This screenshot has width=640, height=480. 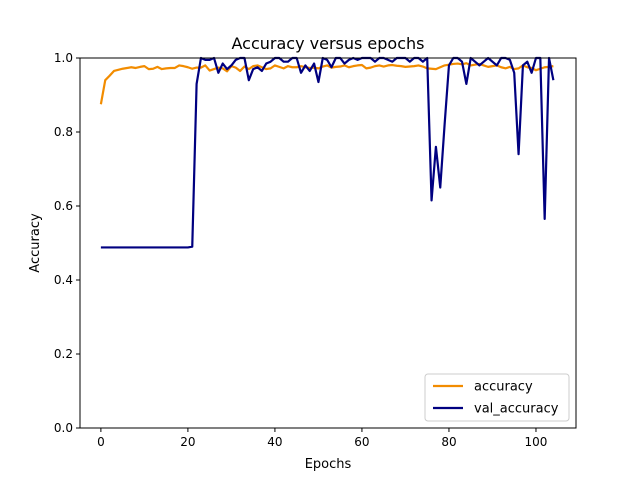 I want to click on x-tick-label: 60, so click(x=361, y=442).